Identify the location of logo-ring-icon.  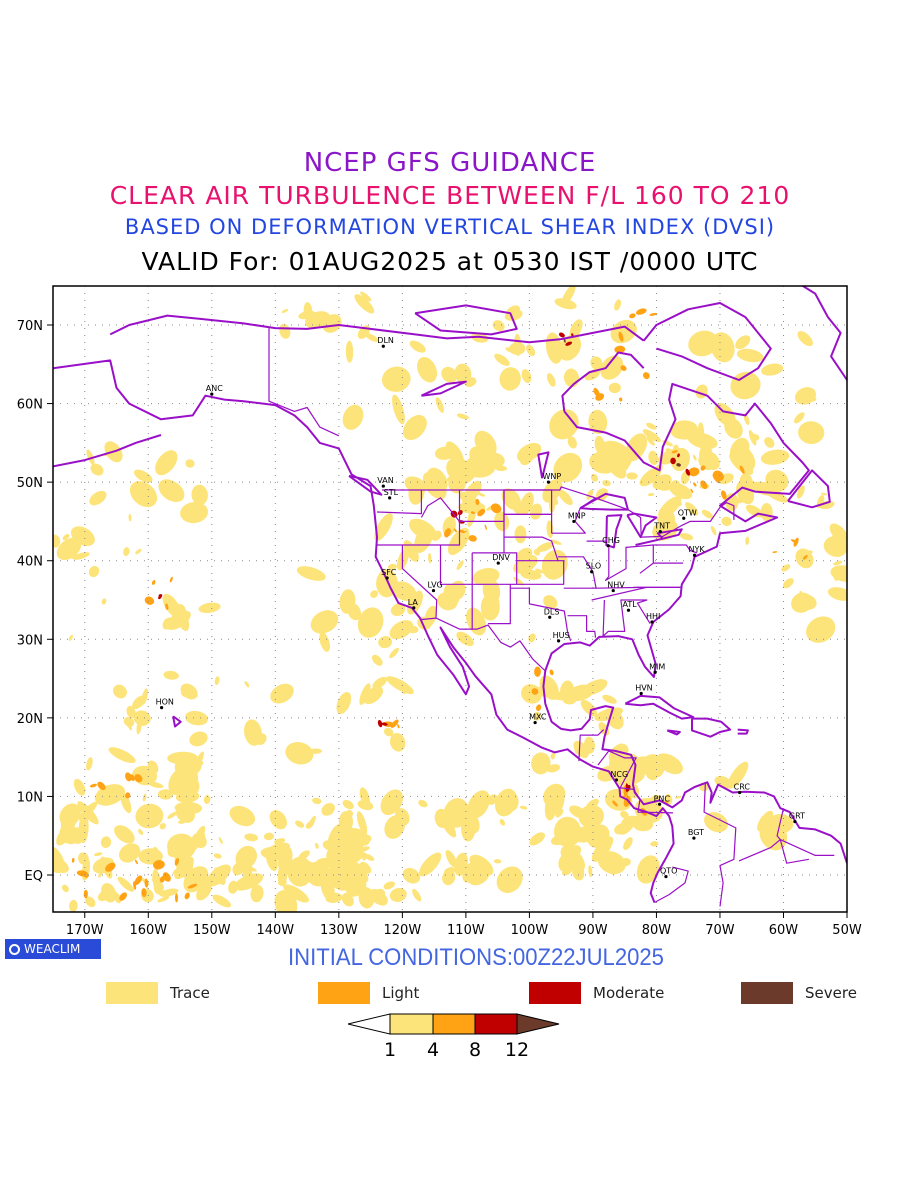
(14, 949).